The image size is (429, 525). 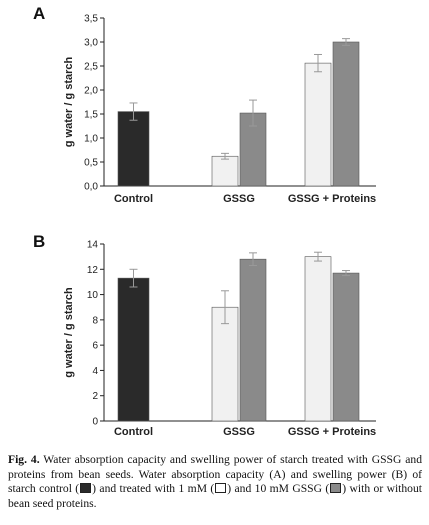 I want to click on y-tick-label: 1,0, so click(x=91, y=139).